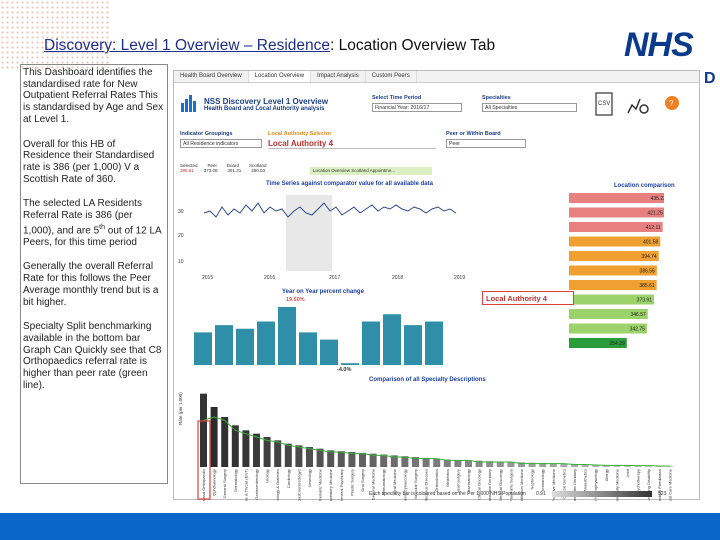 The width and height of the screenshot is (720, 540). Describe the element at coordinates (563, 484) in the screenshot. I see `specialty-label: Clinical Genetics` at that location.